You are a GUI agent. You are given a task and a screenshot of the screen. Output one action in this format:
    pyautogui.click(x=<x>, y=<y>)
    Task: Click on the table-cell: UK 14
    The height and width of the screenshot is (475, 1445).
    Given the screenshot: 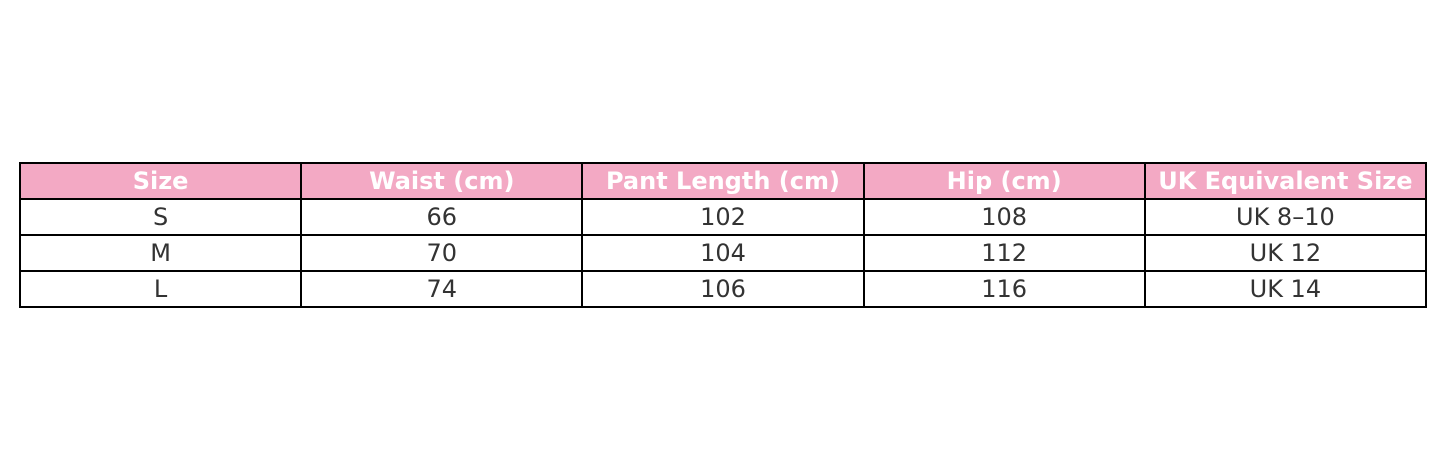 What is the action you would take?
    pyautogui.click(x=1285, y=289)
    